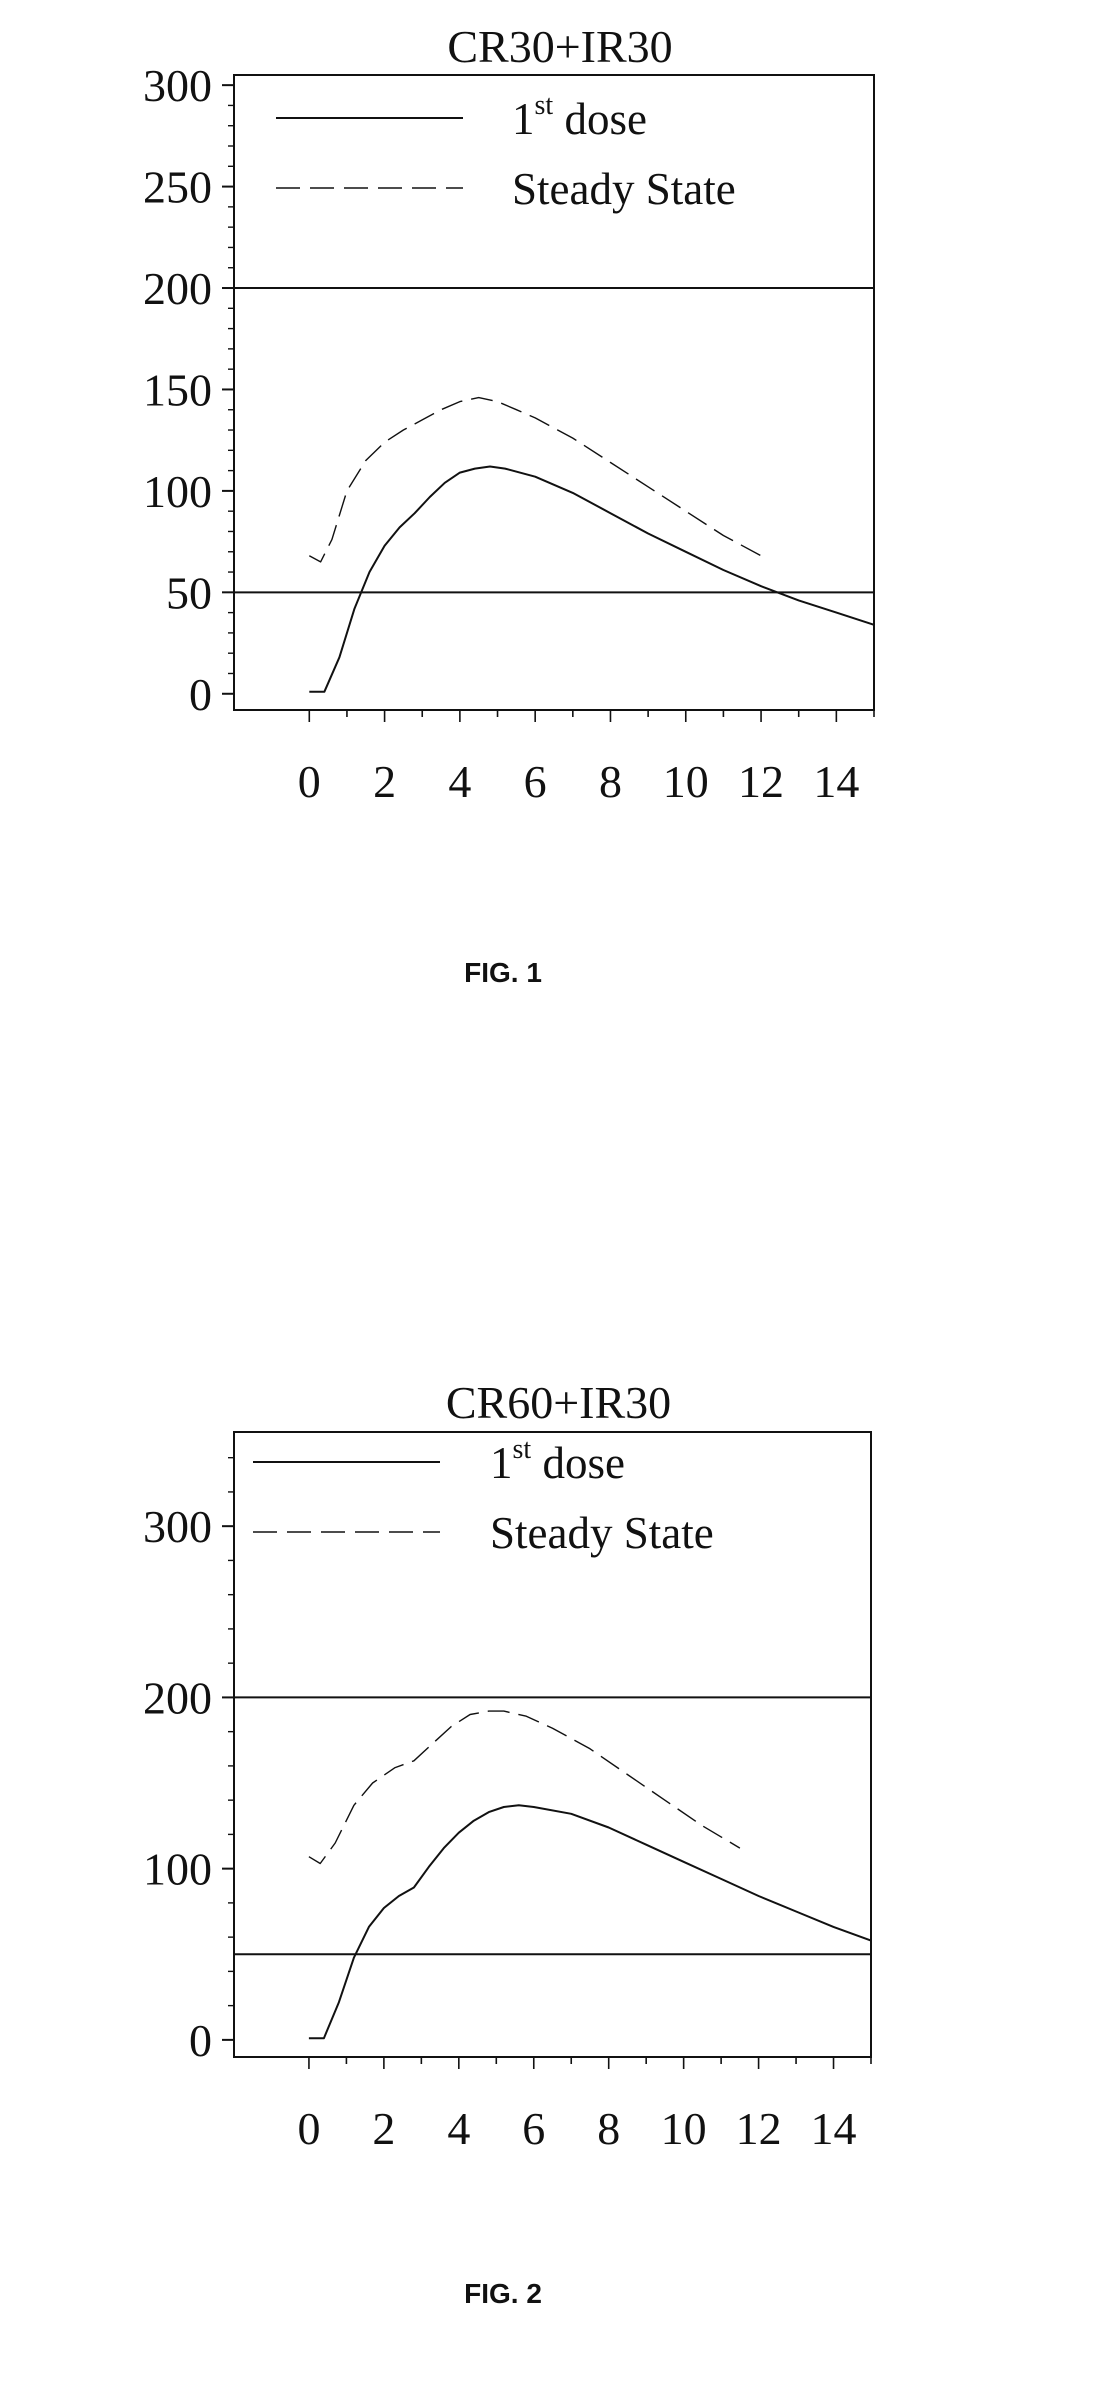 This screenshot has height=2381, width=1118. What do you see at coordinates (177, 389) in the screenshot?
I see `y-tick-label: 150` at bounding box center [177, 389].